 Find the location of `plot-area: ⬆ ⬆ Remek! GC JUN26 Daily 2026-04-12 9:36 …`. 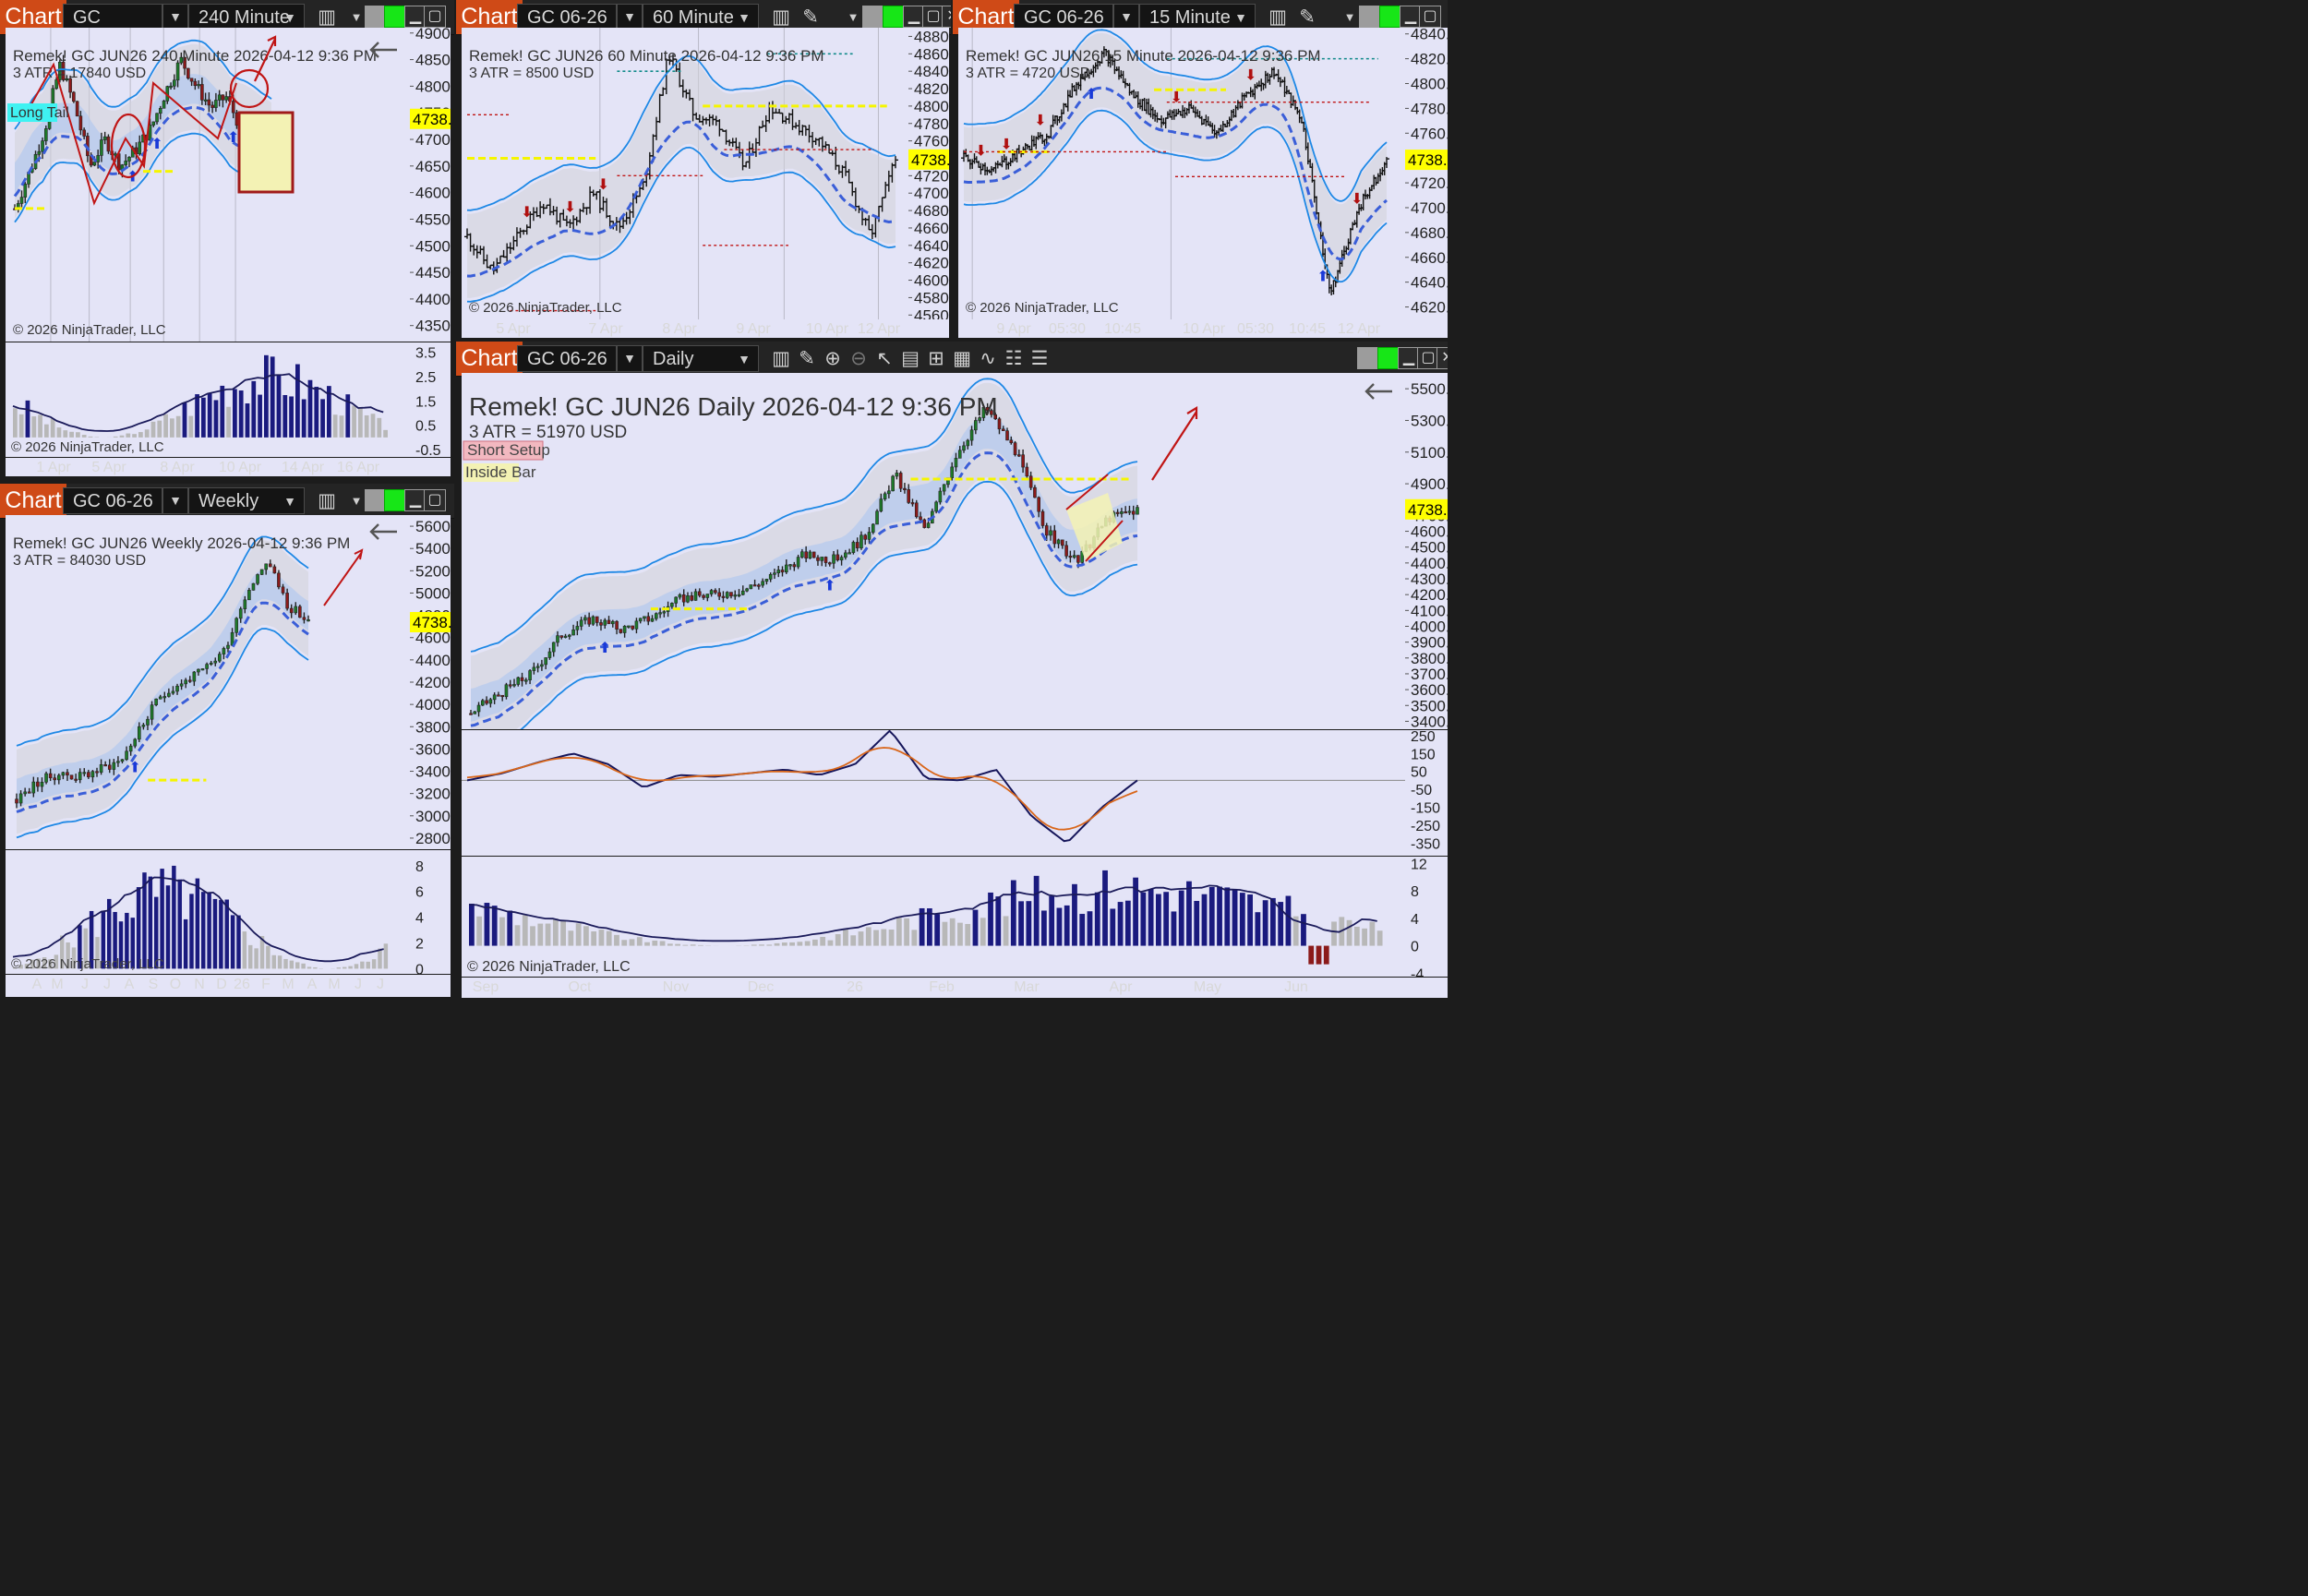

plot-area: ⬆ ⬆ Remek! GC JUN26 Daily 2026-04-12 9:36 … is located at coordinates (933, 551).